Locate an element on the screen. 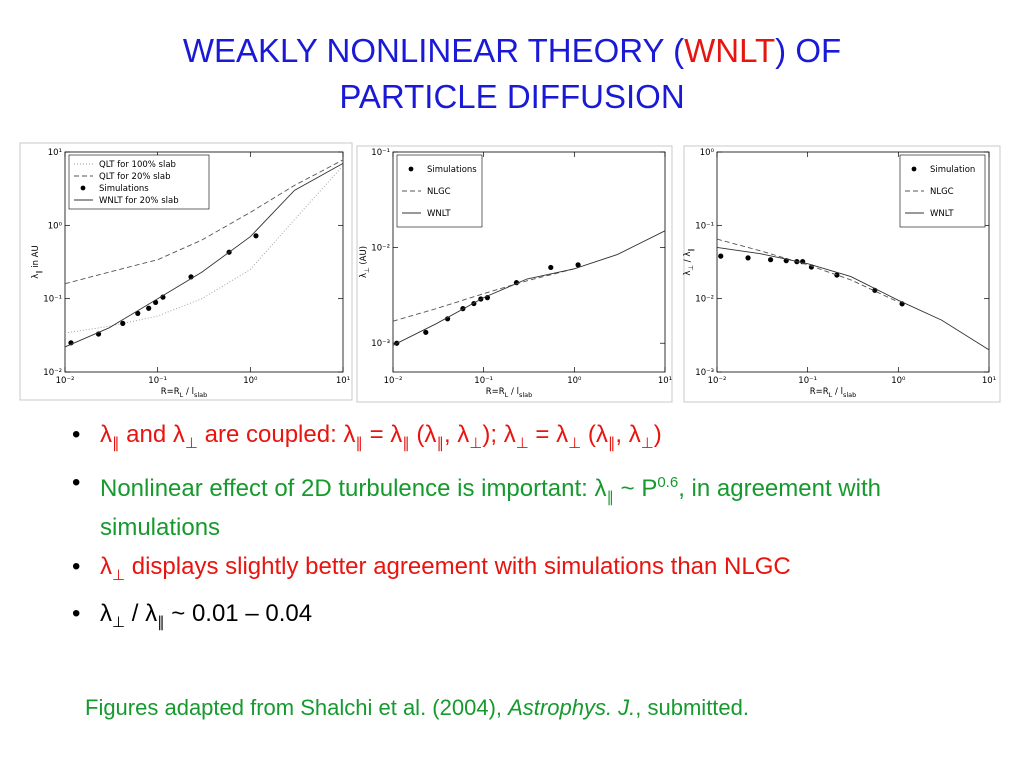 The height and width of the screenshot is (768, 1024). y-axis-label: λ∥ in AU is located at coordinates (37, 261).